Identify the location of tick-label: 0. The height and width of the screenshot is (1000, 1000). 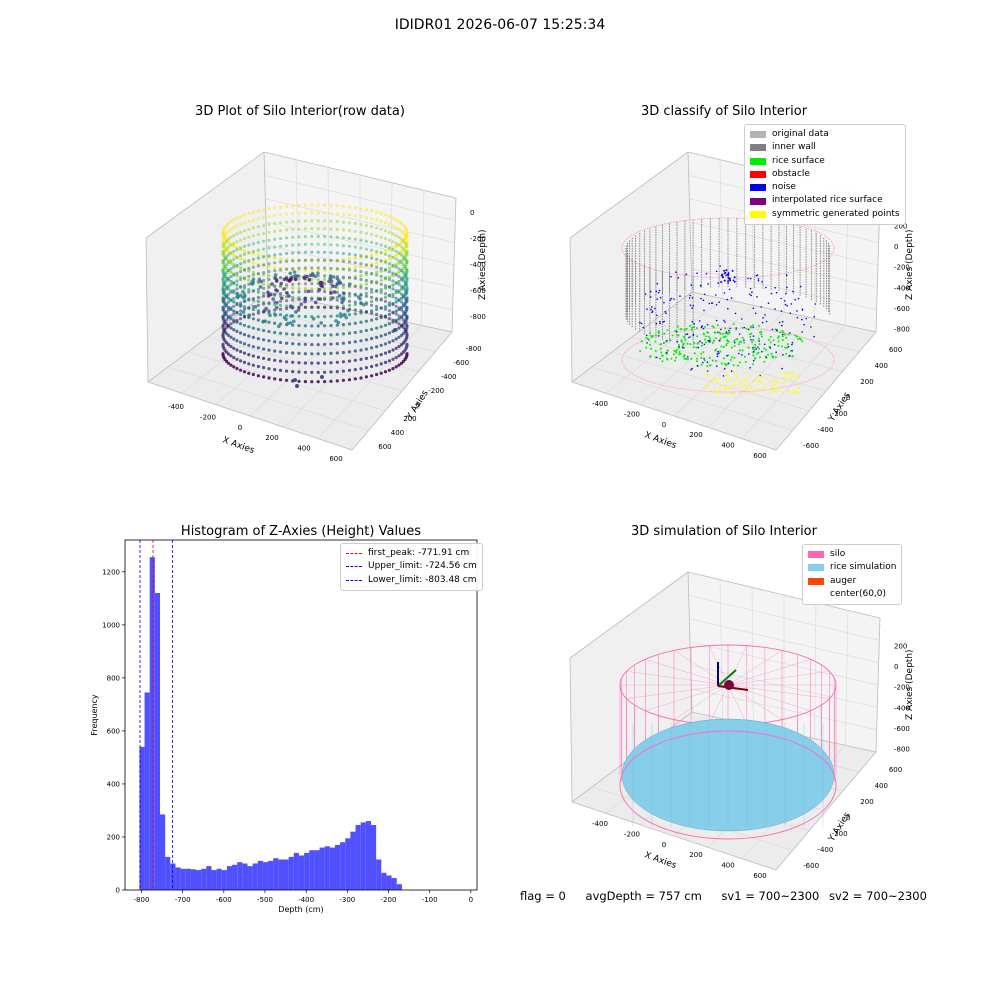
(848, 818).